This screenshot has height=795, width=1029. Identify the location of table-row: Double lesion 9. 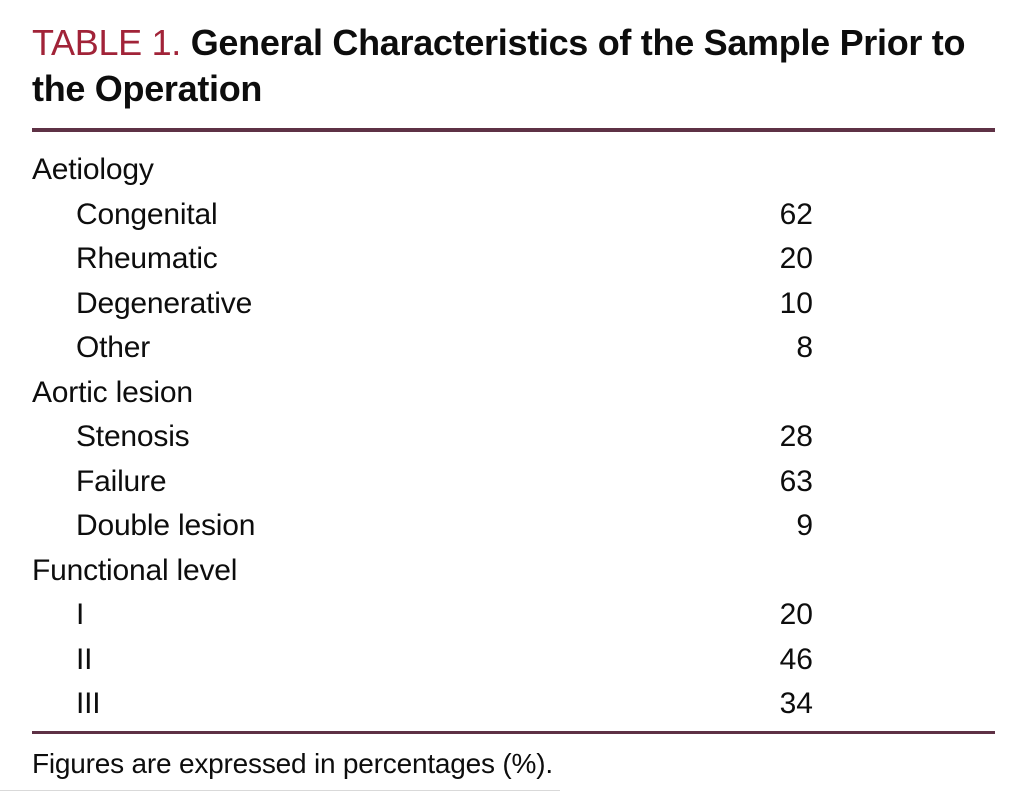
(513, 526).